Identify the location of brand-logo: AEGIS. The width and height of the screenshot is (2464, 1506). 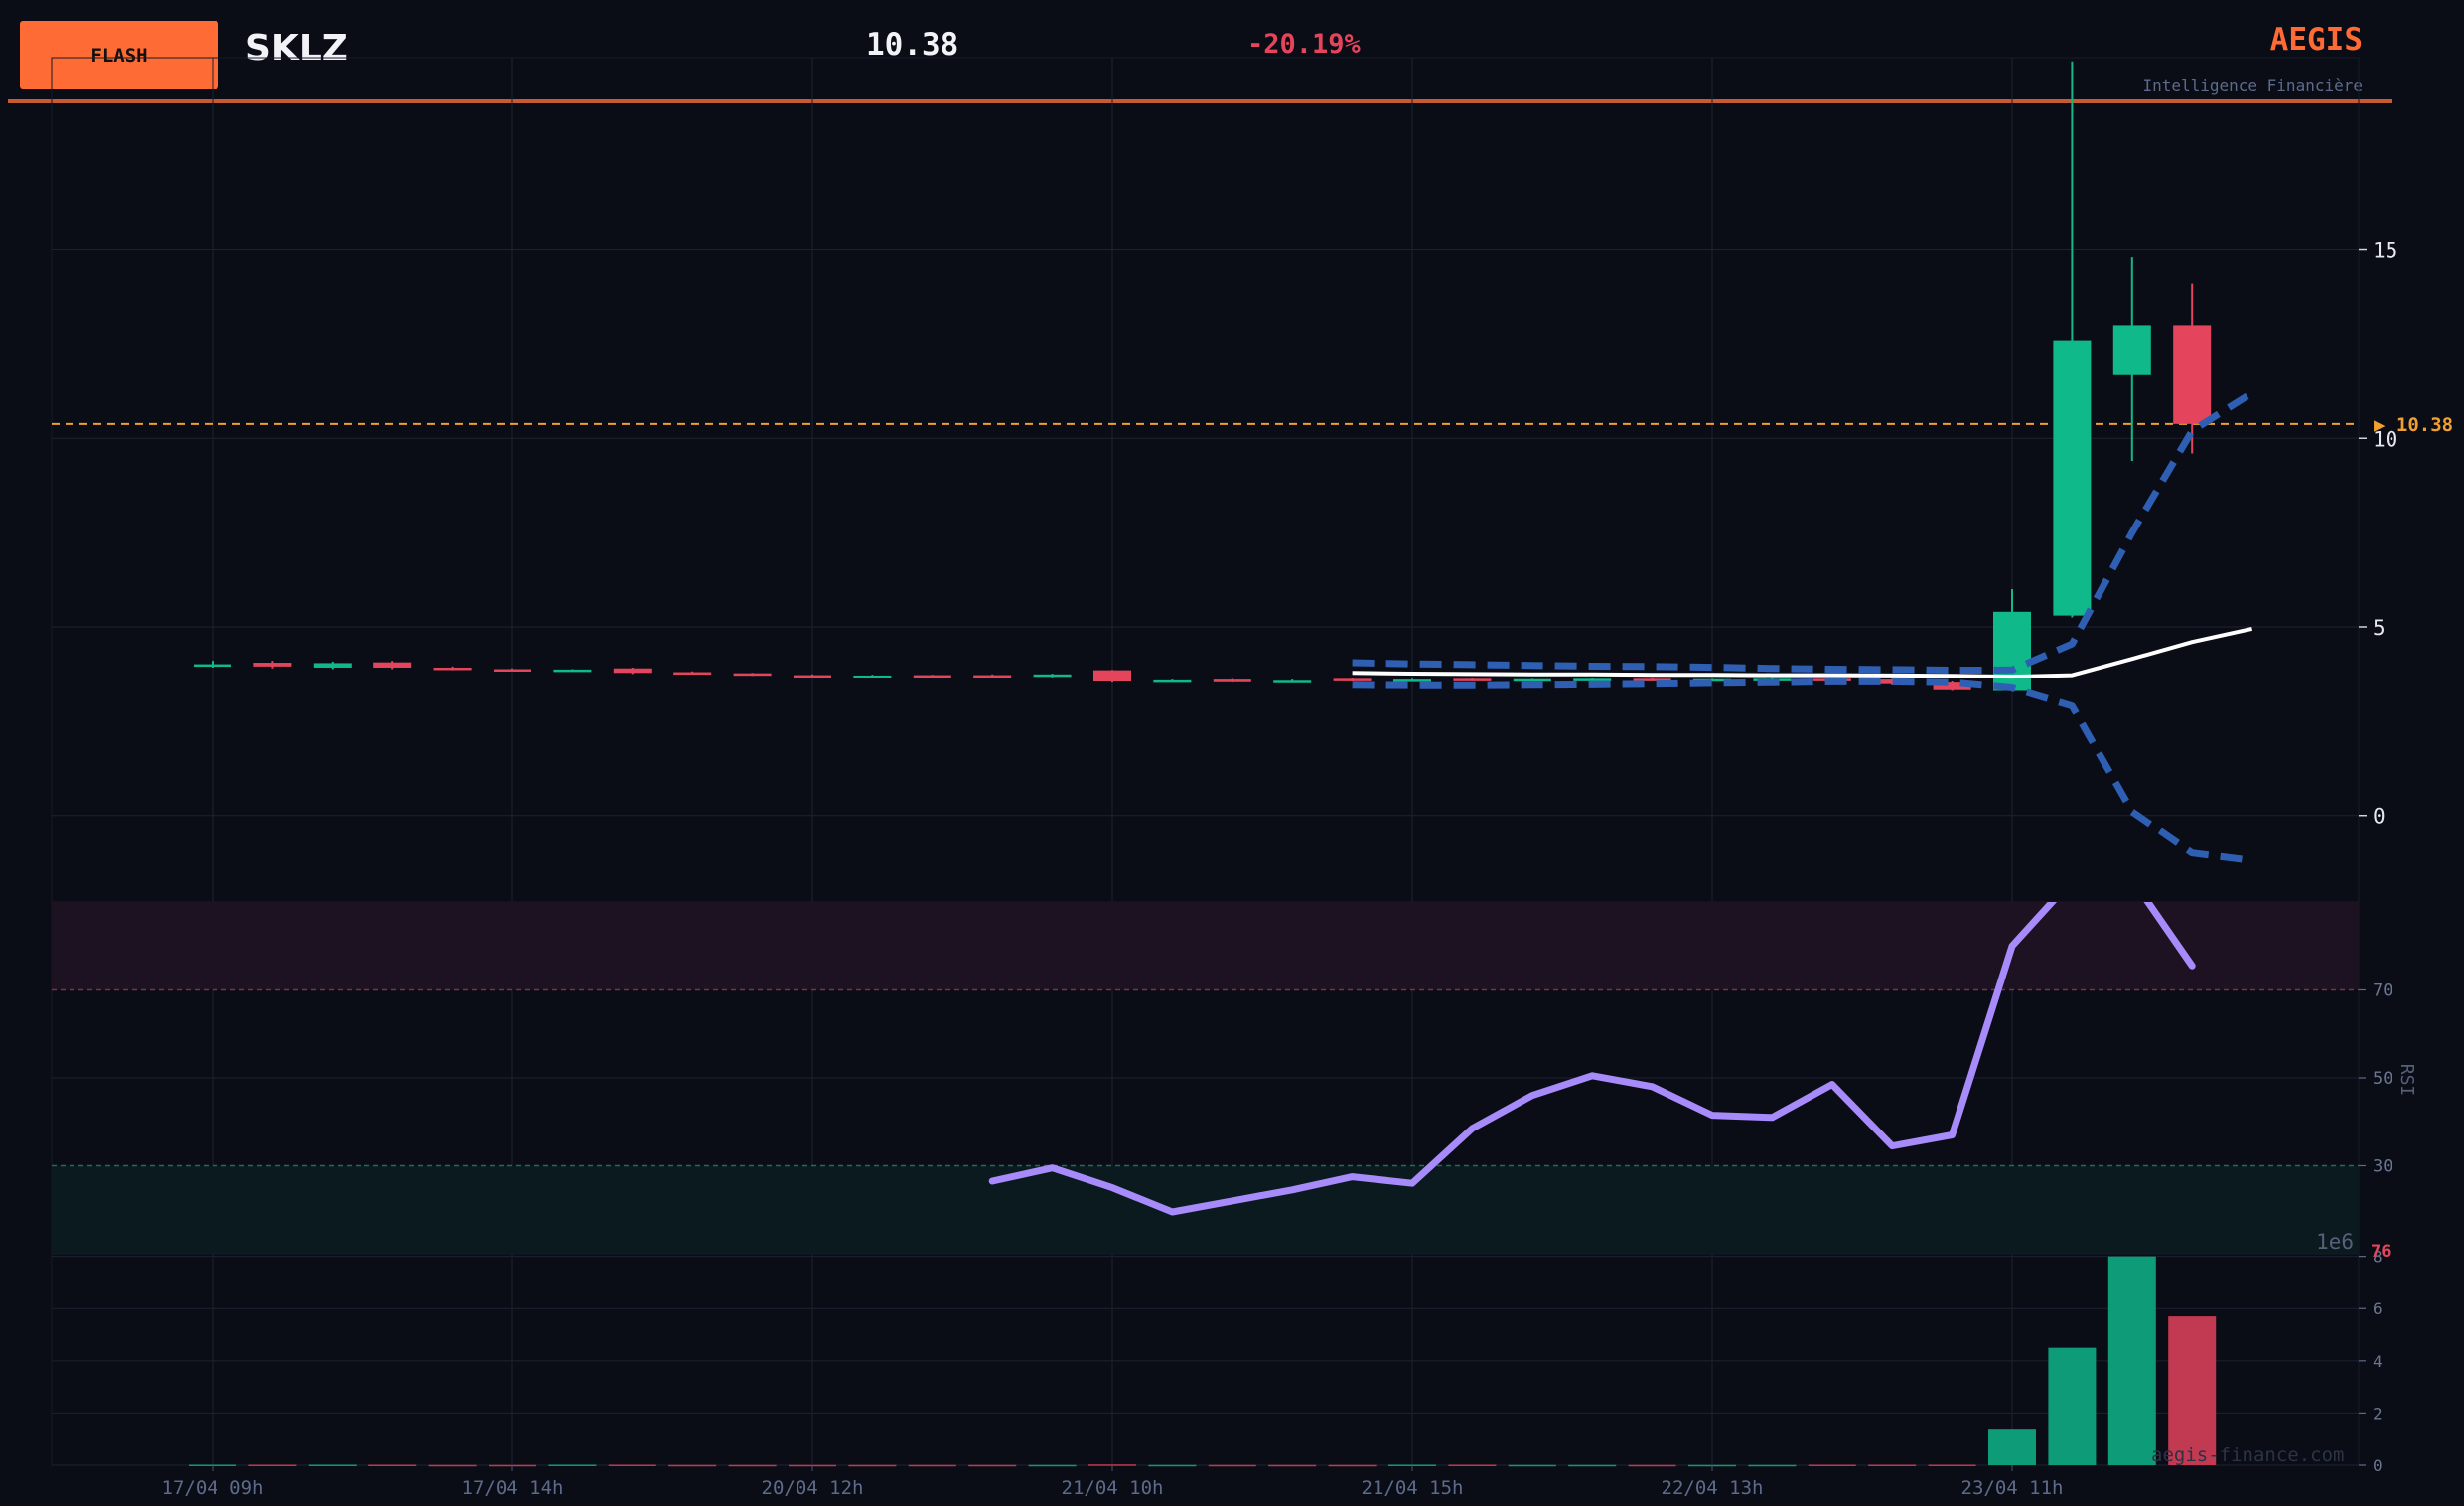
(2316, 40).